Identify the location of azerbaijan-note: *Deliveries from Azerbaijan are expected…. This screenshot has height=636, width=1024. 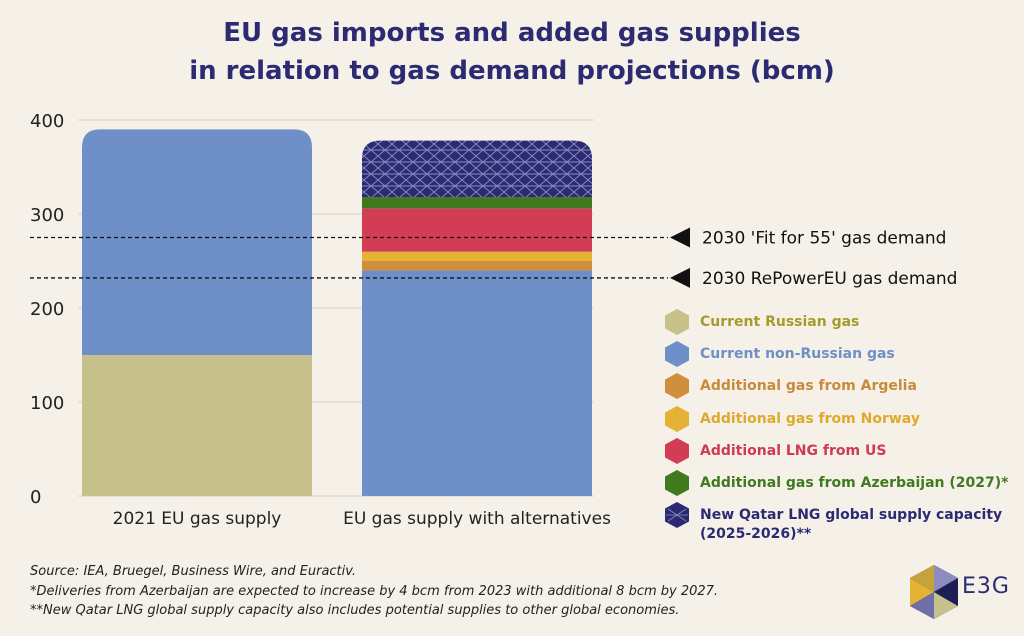
(374, 591).